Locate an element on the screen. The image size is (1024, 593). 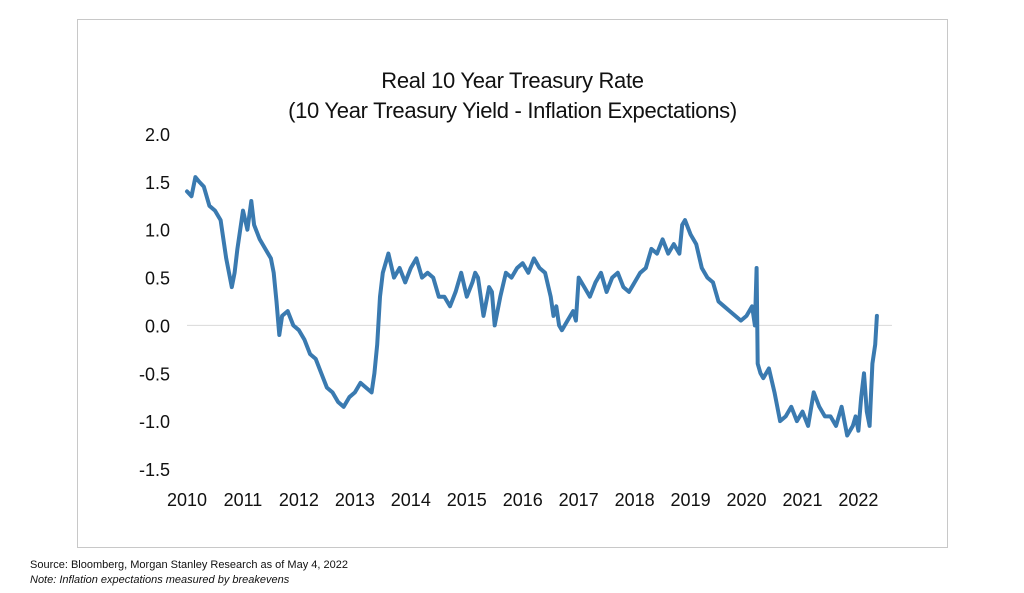
x-tick-label: 2012 is located at coordinates (299, 500).